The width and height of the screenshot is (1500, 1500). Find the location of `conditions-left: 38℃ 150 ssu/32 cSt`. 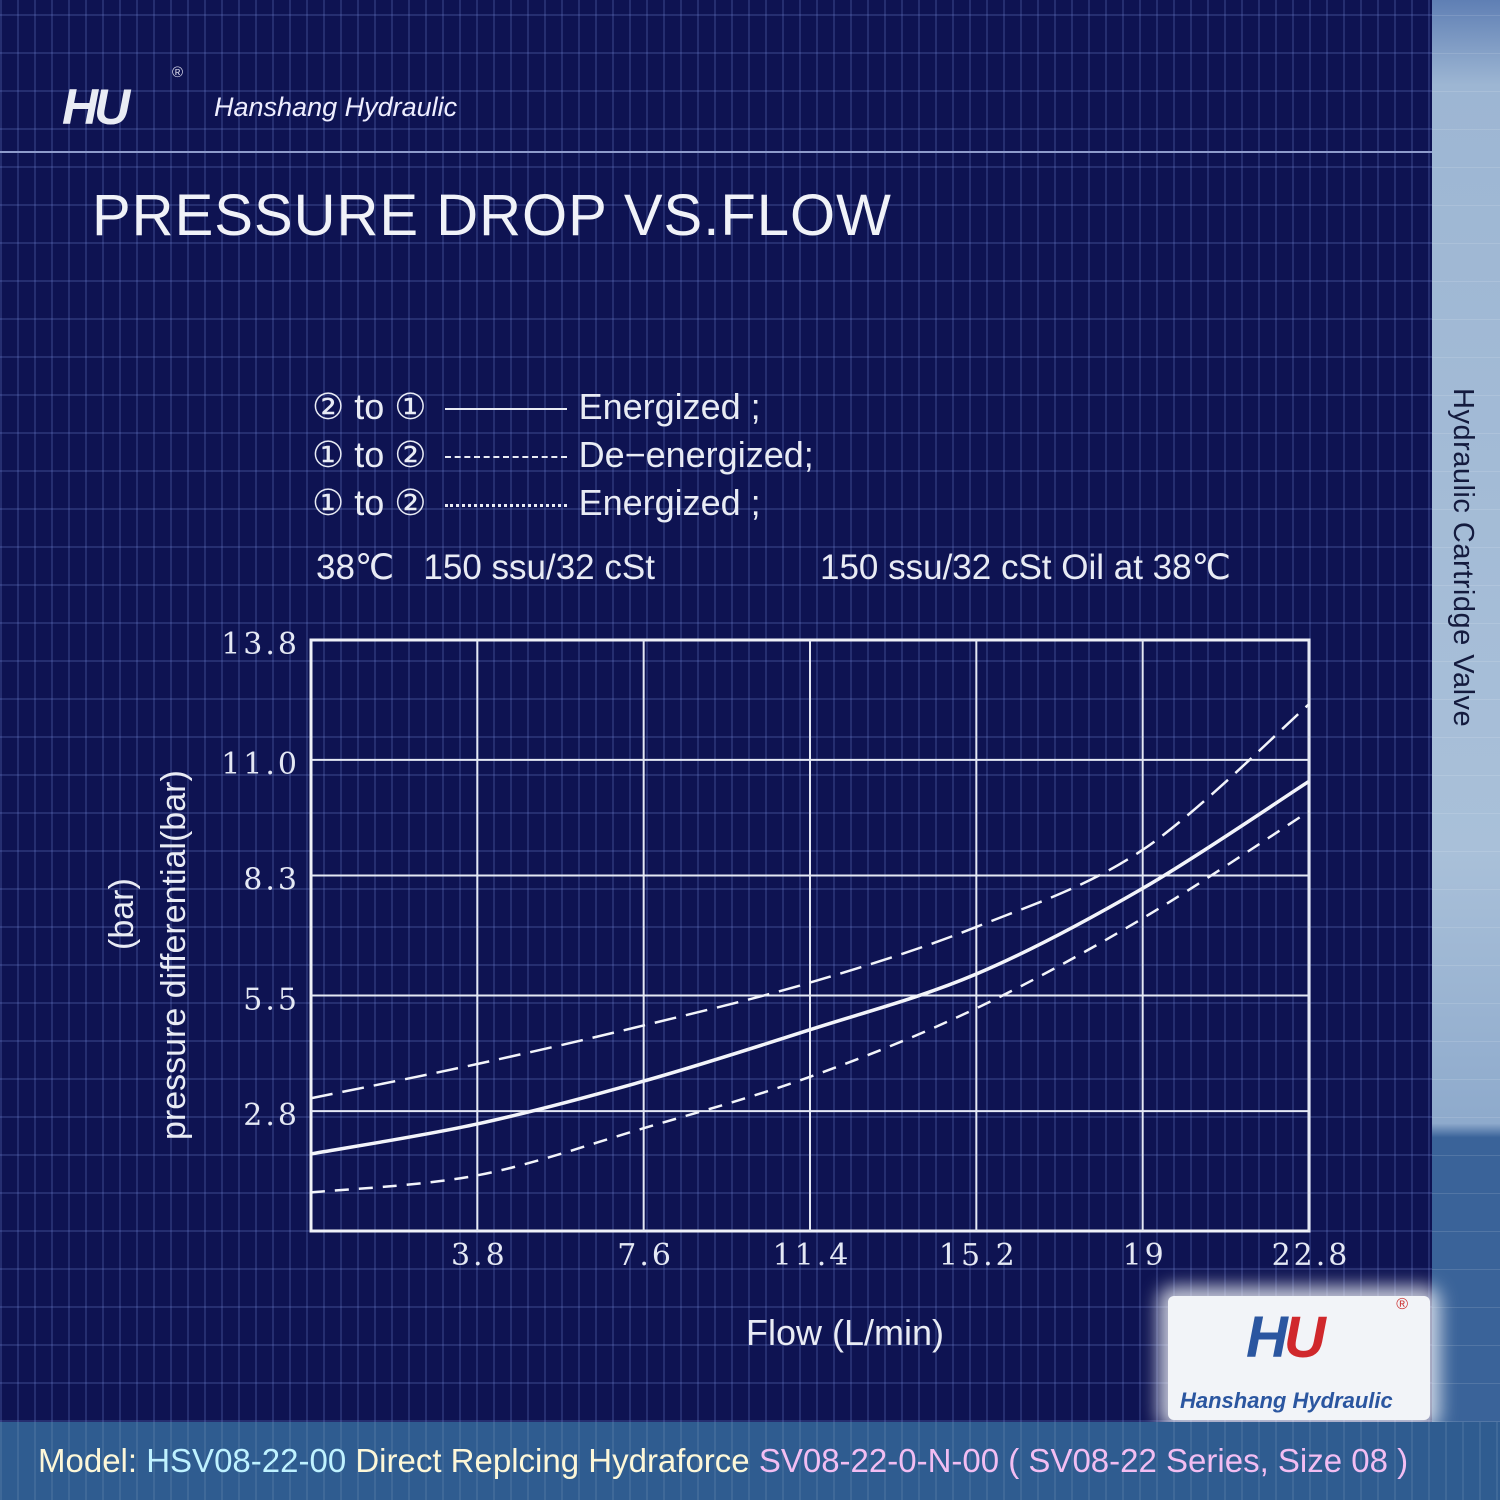

conditions-left: 38℃ 150 ssu/32 cSt is located at coordinates (485, 567).